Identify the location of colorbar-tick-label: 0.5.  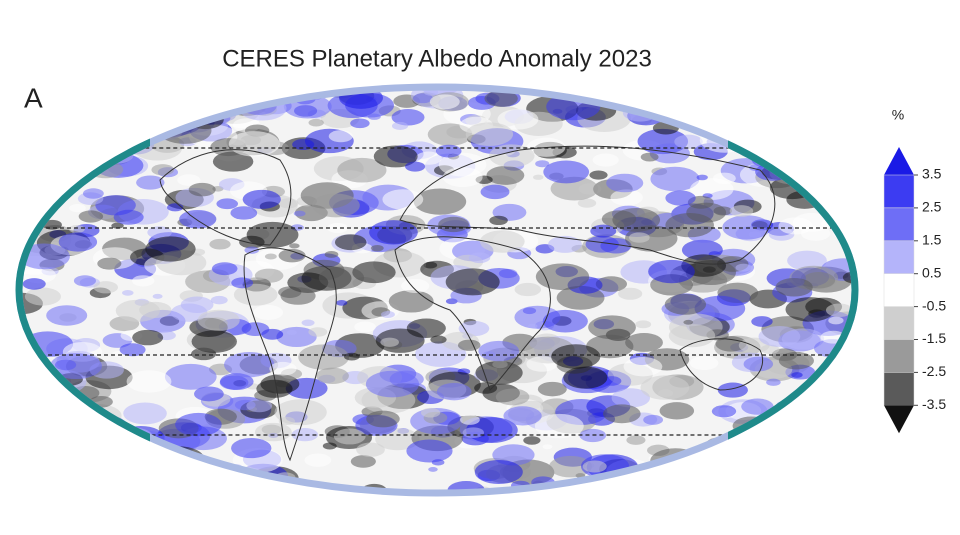
(932, 272).